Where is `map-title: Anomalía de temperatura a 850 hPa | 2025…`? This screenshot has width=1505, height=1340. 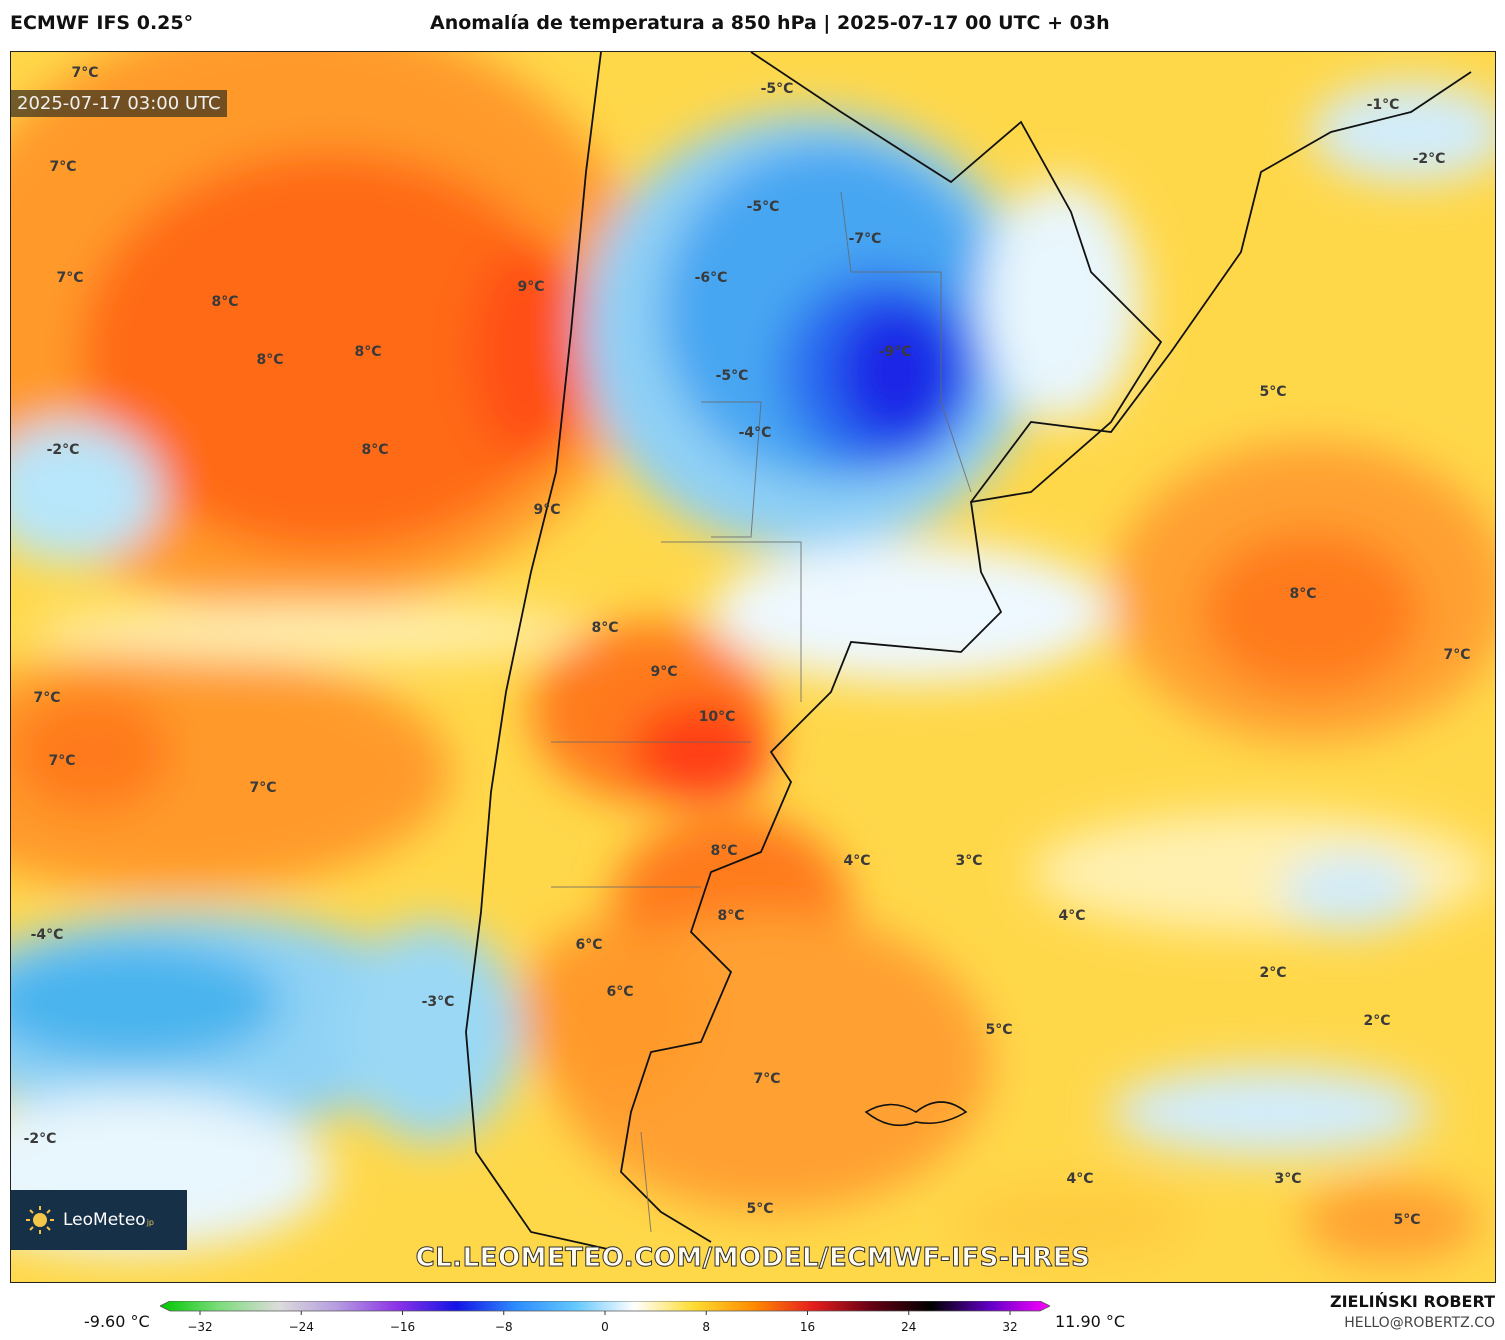
map-title: Anomalía de temperatura a 850 hPa | 2025… is located at coordinates (770, 23).